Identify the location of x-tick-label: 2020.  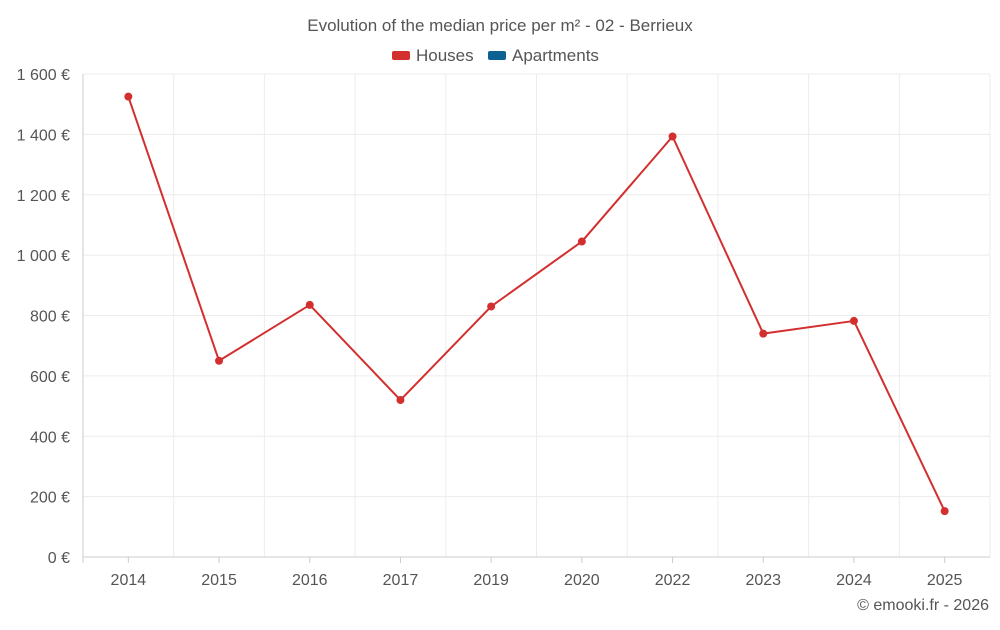
(582, 580).